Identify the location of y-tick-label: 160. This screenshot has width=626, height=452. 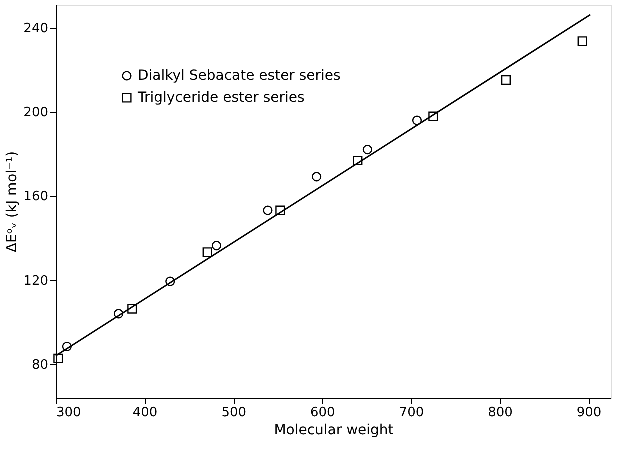
(36, 197).